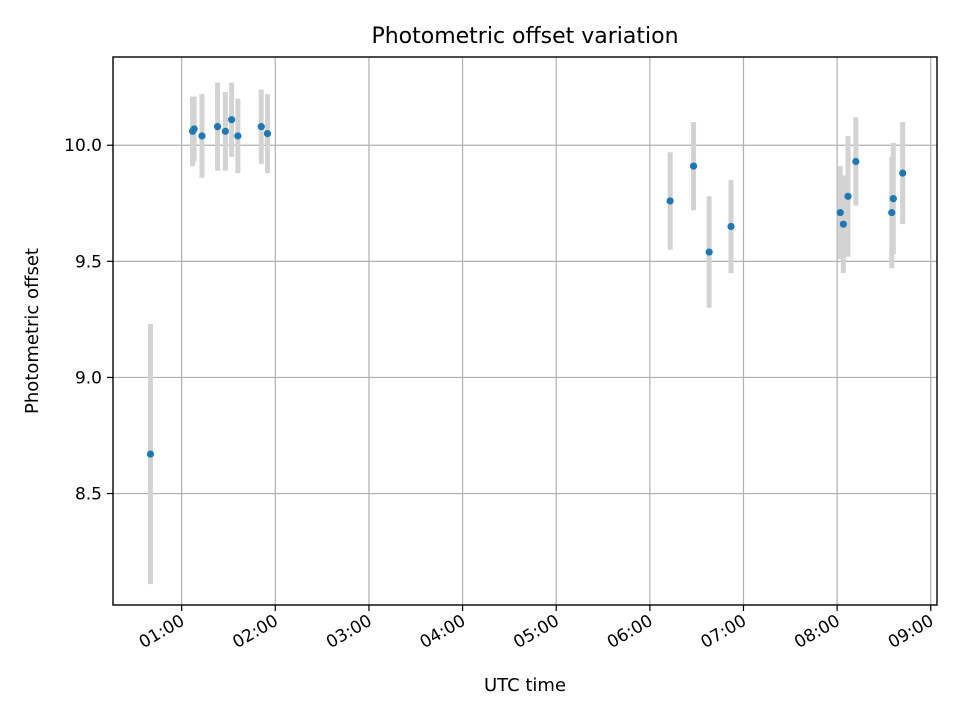  What do you see at coordinates (524, 36) in the screenshot?
I see `chart-title: Photometric offset variation` at bounding box center [524, 36].